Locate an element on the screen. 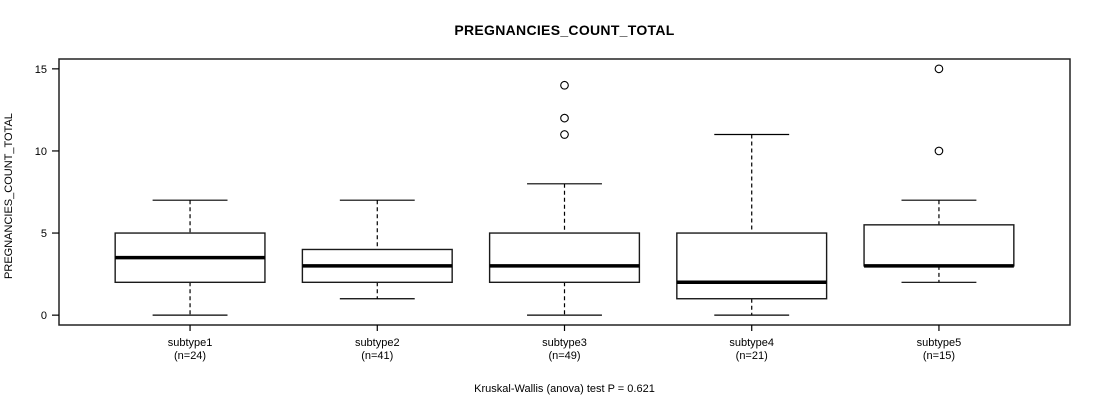 This screenshot has width=1100, height=400. x-axis-label-subtype2: subtype2 (n=41) is located at coordinates (377, 350).